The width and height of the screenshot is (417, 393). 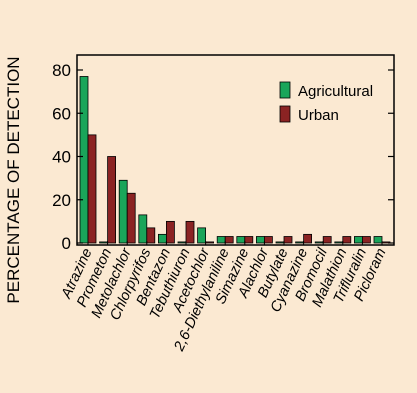 I want to click on legend-label: Urban, so click(x=318, y=115).